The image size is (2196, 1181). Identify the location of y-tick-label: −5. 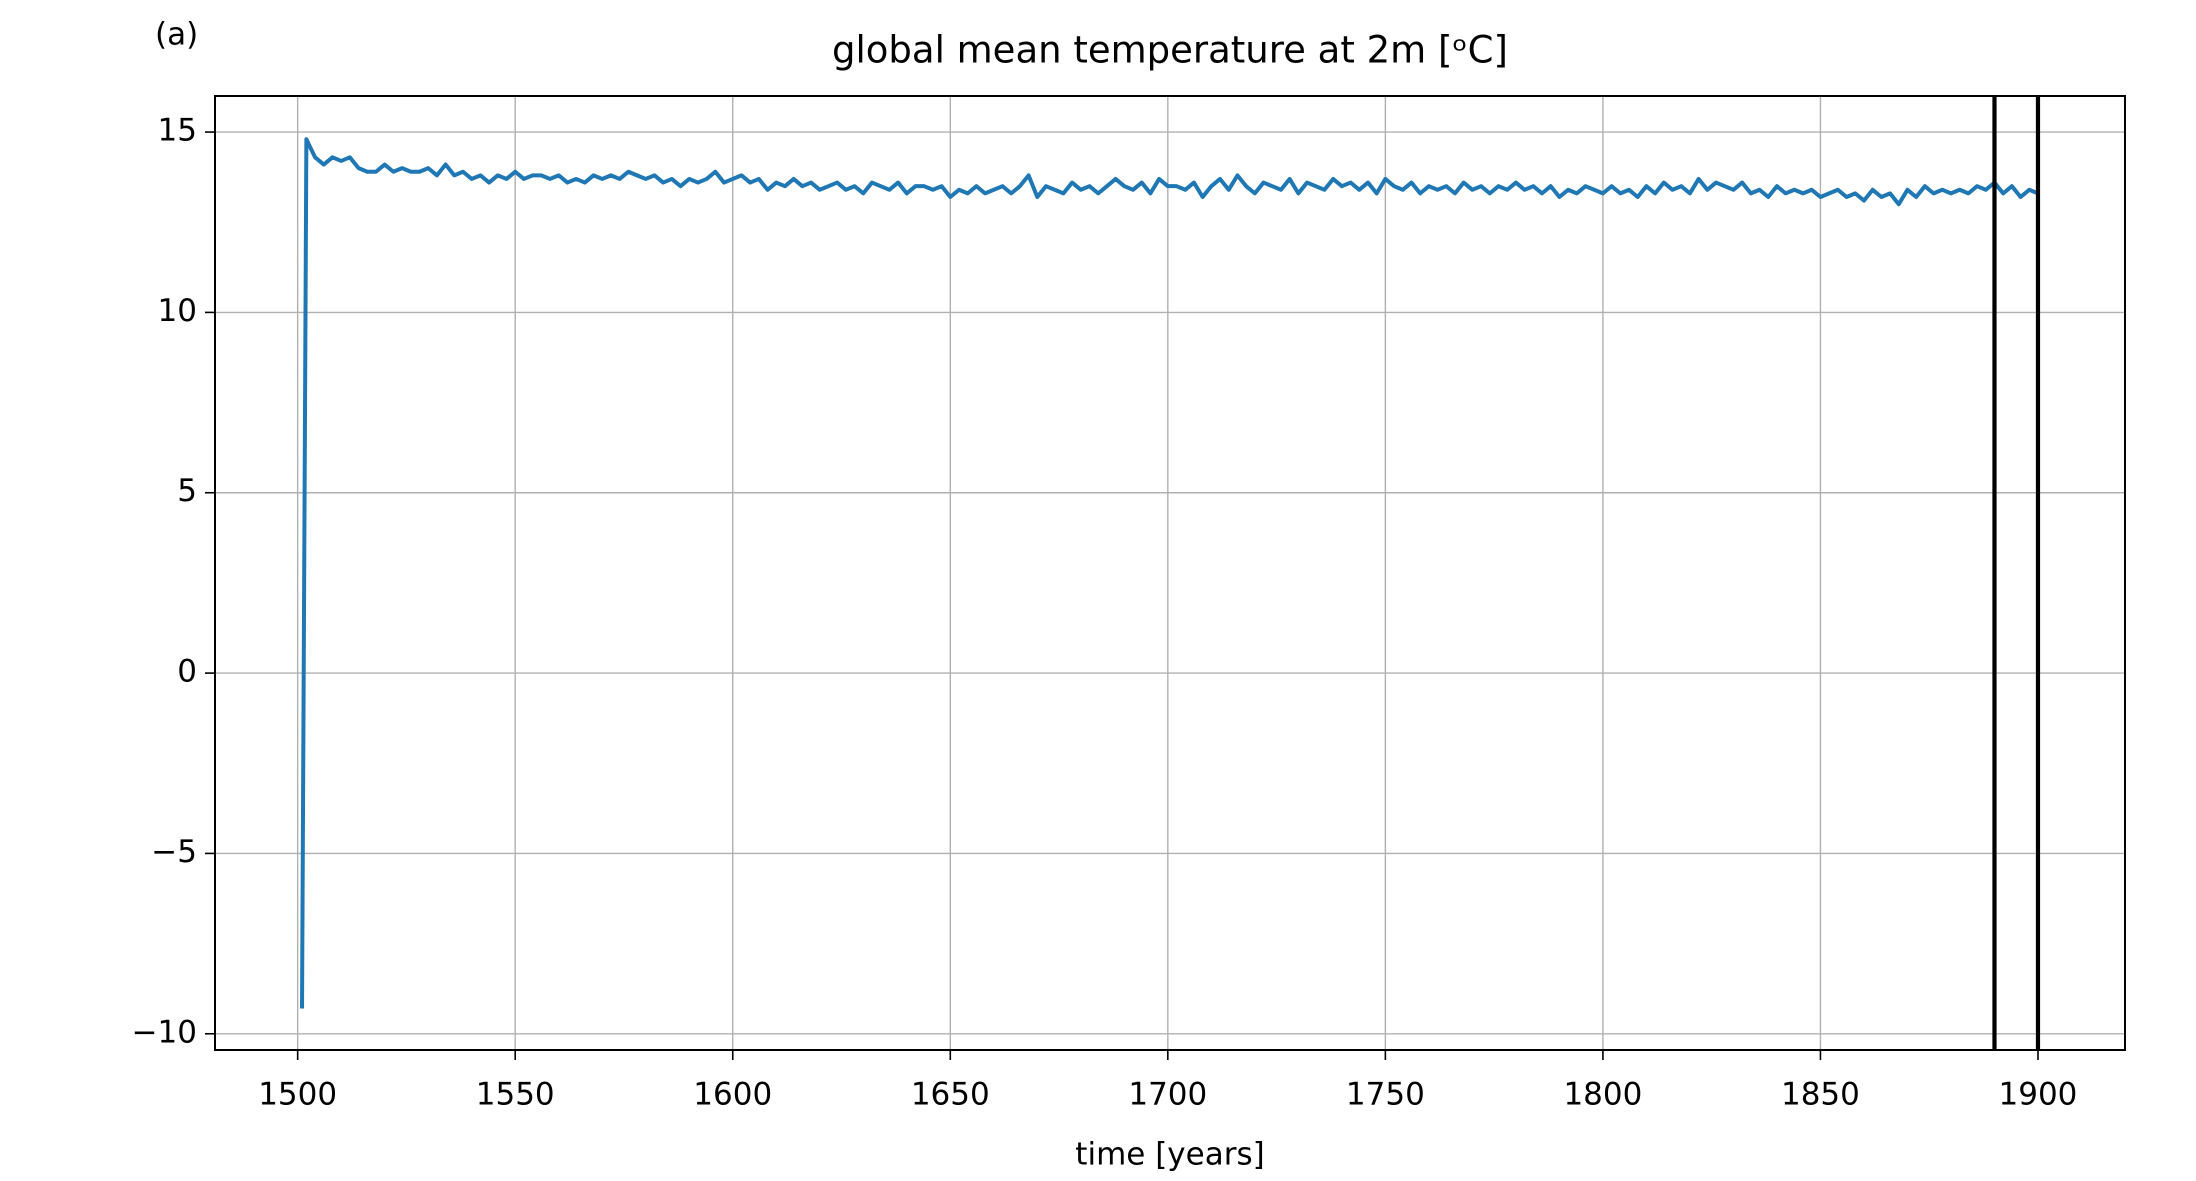
(174, 852).